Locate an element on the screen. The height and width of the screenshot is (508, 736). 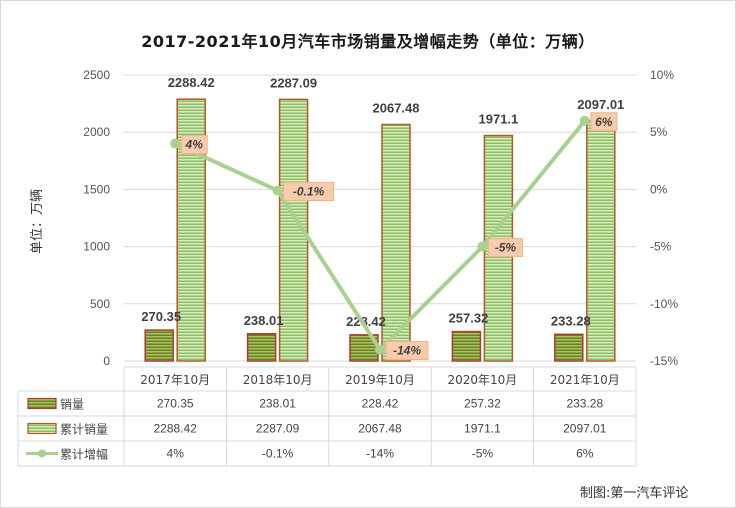
y-tick-label: 0 is located at coordinates (106, 361).